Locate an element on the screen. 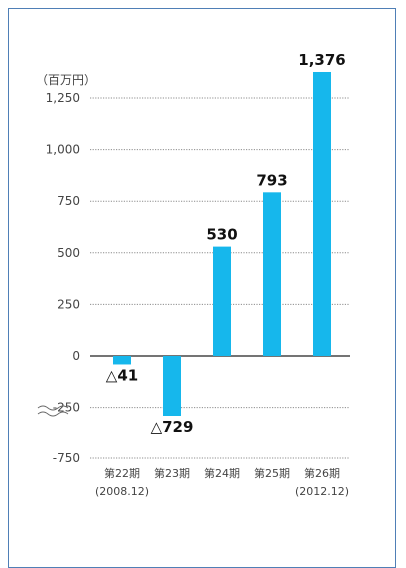 The height and width of the screenshot is (568, 406). y-tick-label: 0 is located at coordinates (76, 356).